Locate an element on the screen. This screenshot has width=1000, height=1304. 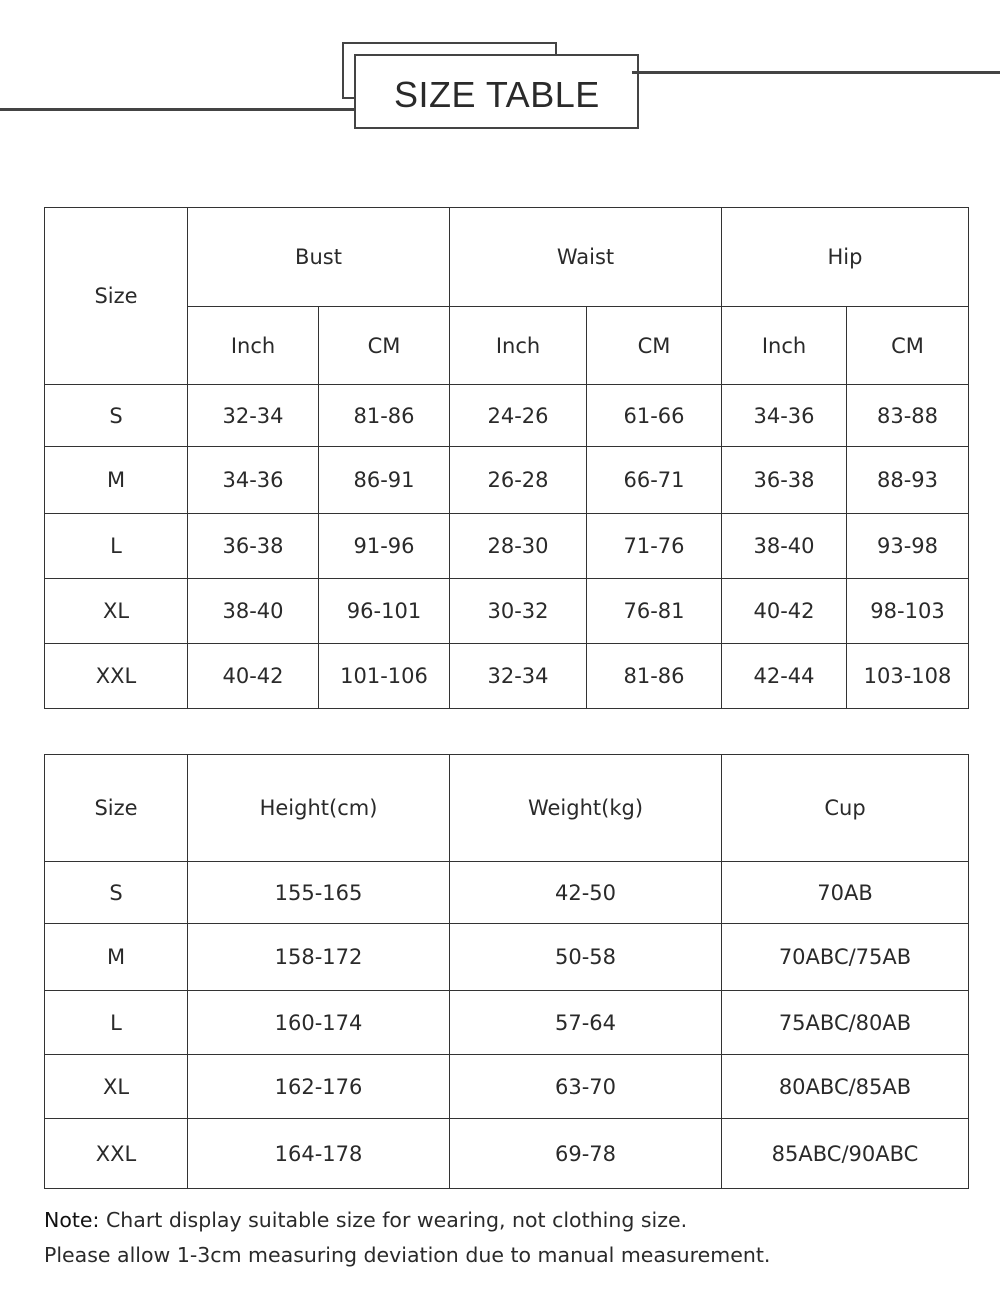
value-cell: 155-165 is located at coordinates (318, 892).